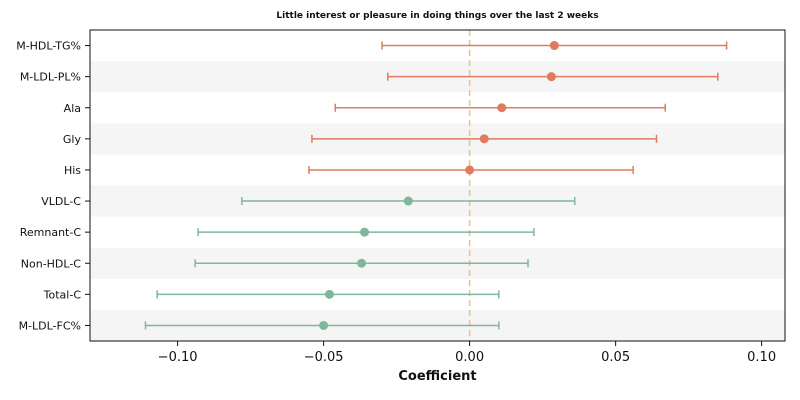 This screenshot has width=800, height=400. What do you see at coordinates (51, 232) in the screenshot?
I see `y-tick-label: Remnant-C` at bounding box center [51, 232].